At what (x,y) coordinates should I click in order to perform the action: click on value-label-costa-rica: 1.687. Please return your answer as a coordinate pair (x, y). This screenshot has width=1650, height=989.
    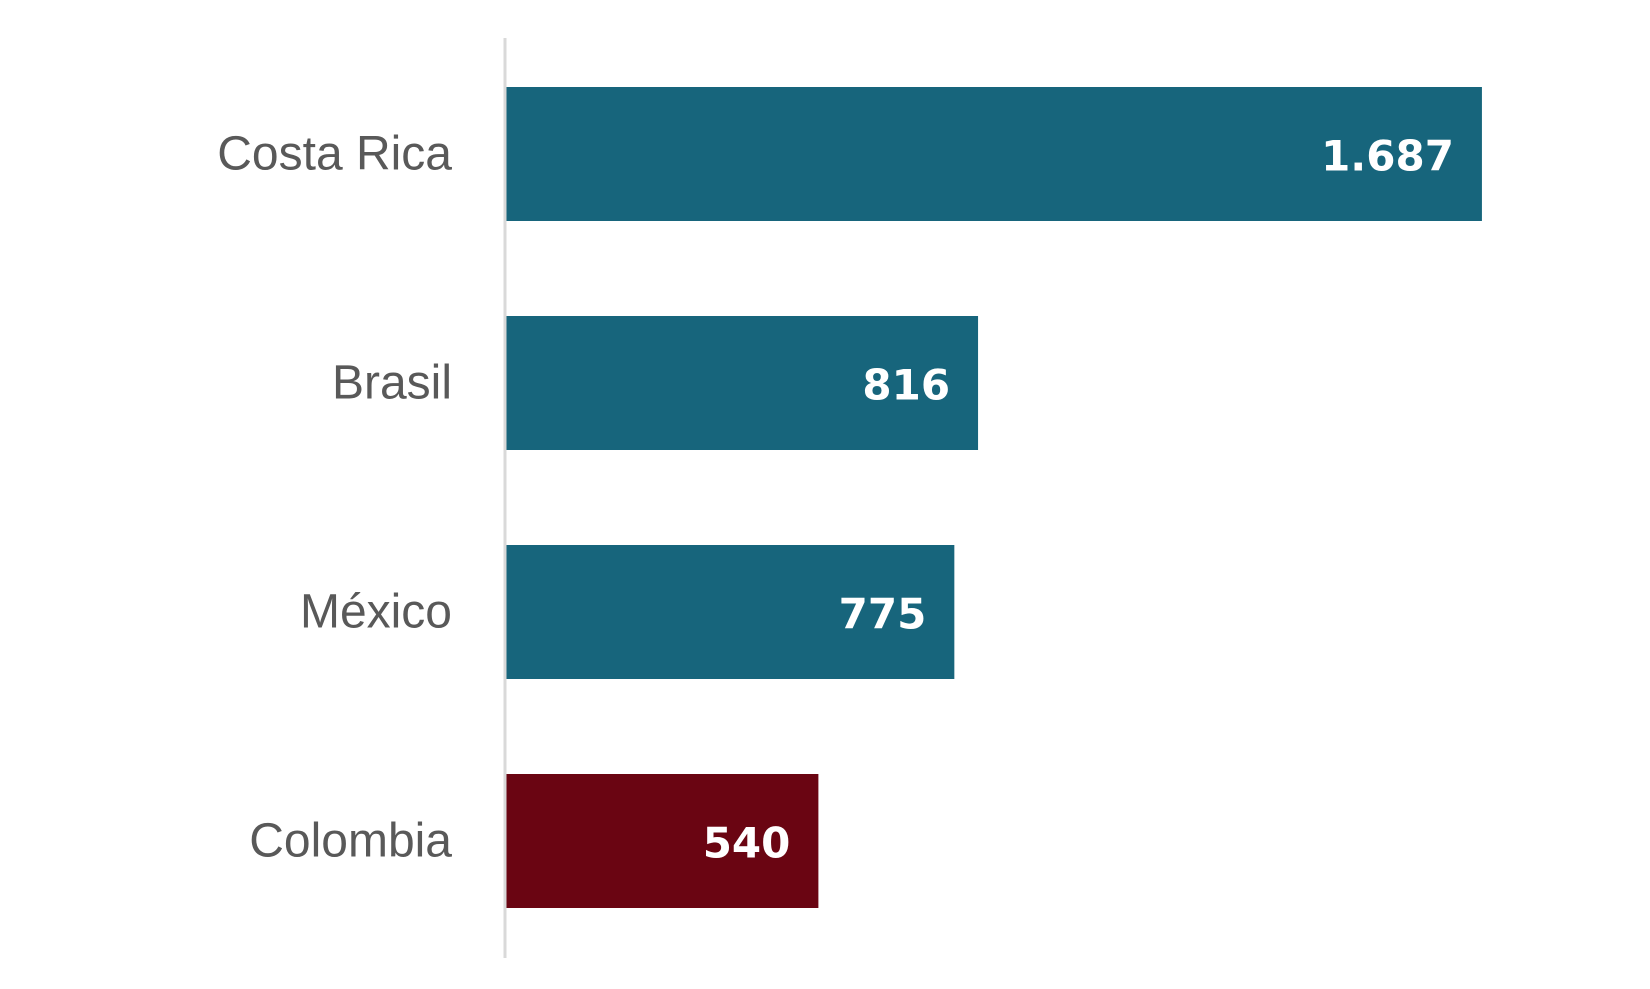
    Looking at the image, I should click on (1387, 156).